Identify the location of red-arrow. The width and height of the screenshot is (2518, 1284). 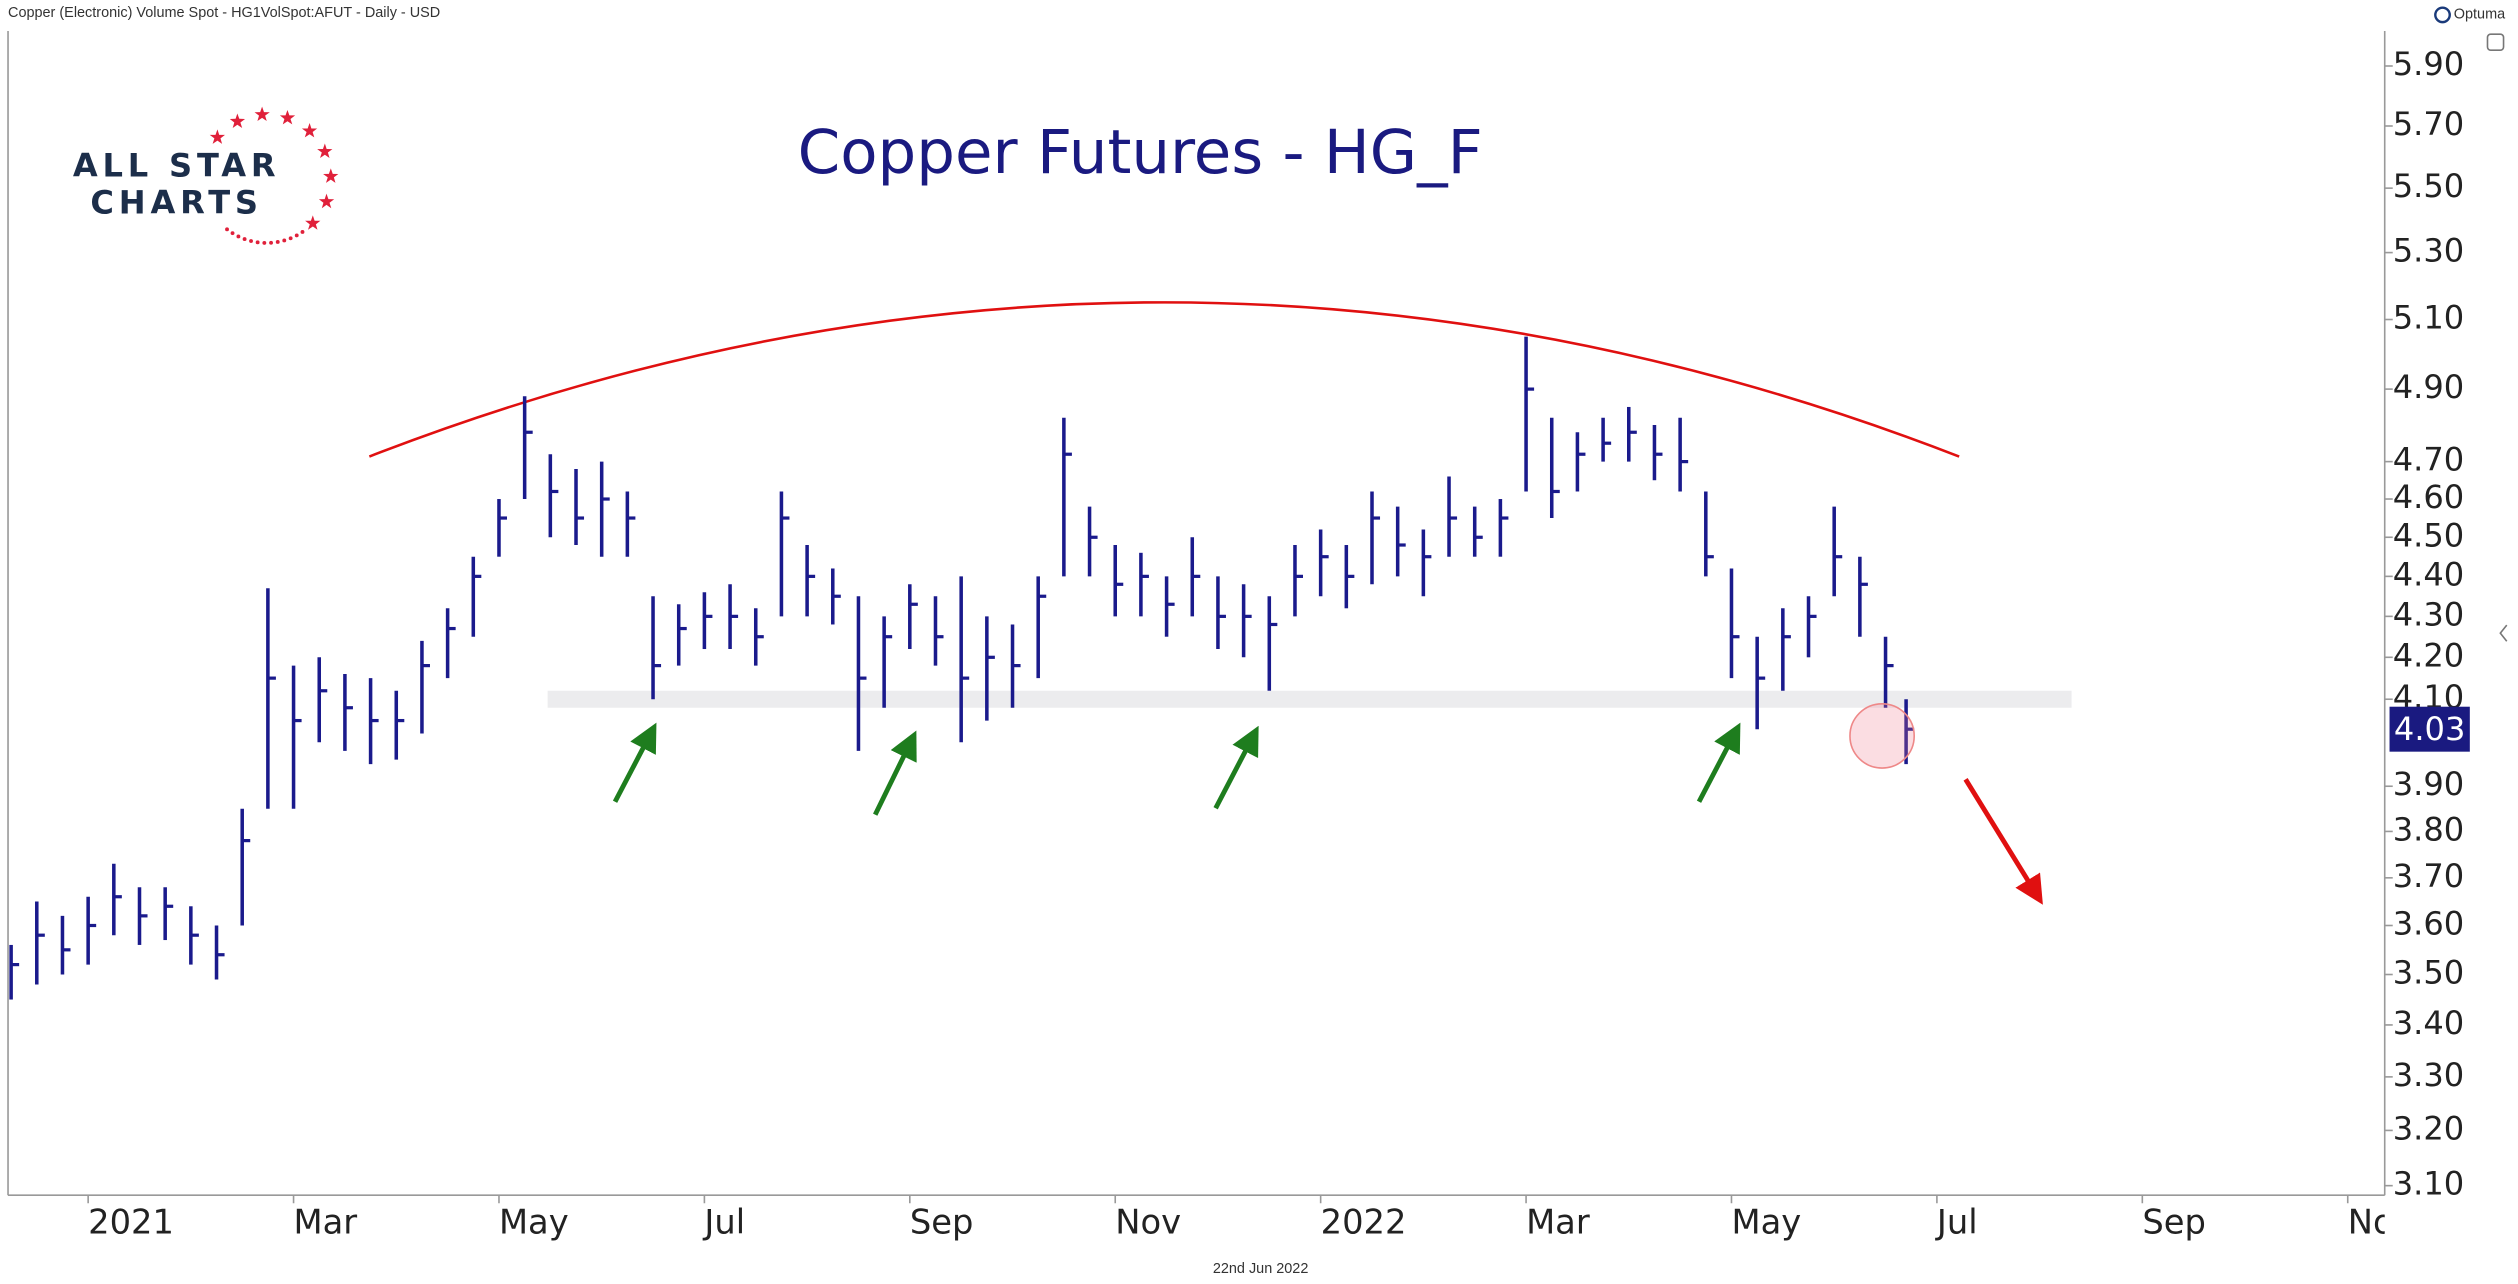
(2003, 841).